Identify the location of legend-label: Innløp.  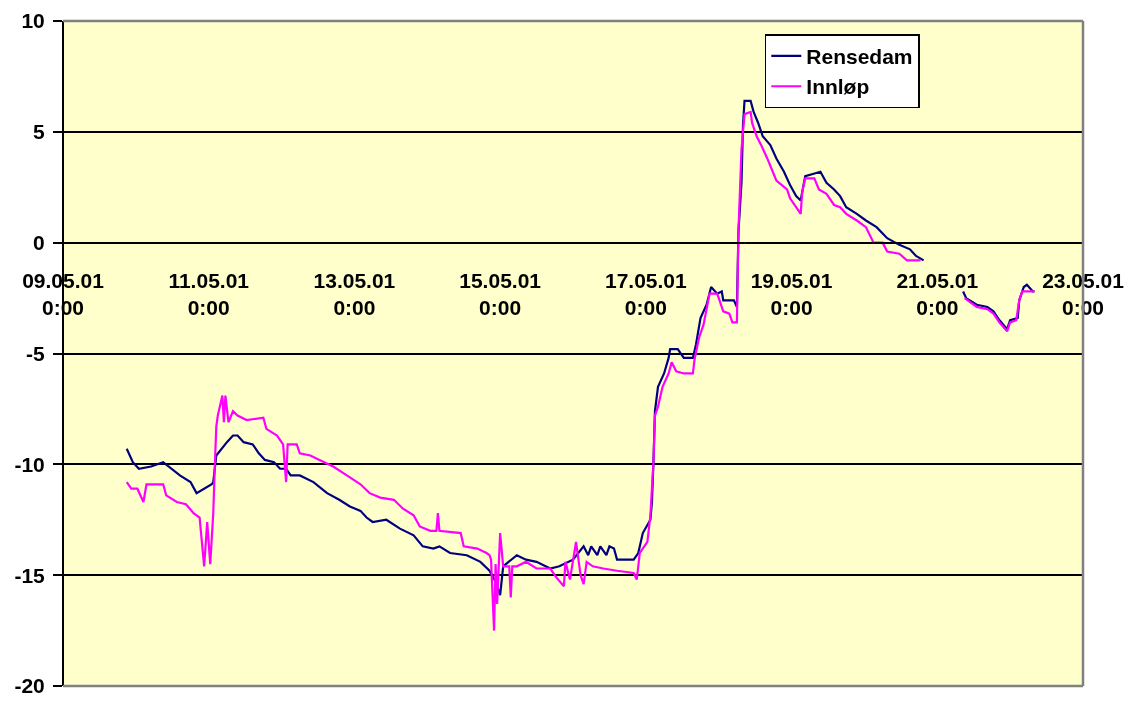
(838, 87).